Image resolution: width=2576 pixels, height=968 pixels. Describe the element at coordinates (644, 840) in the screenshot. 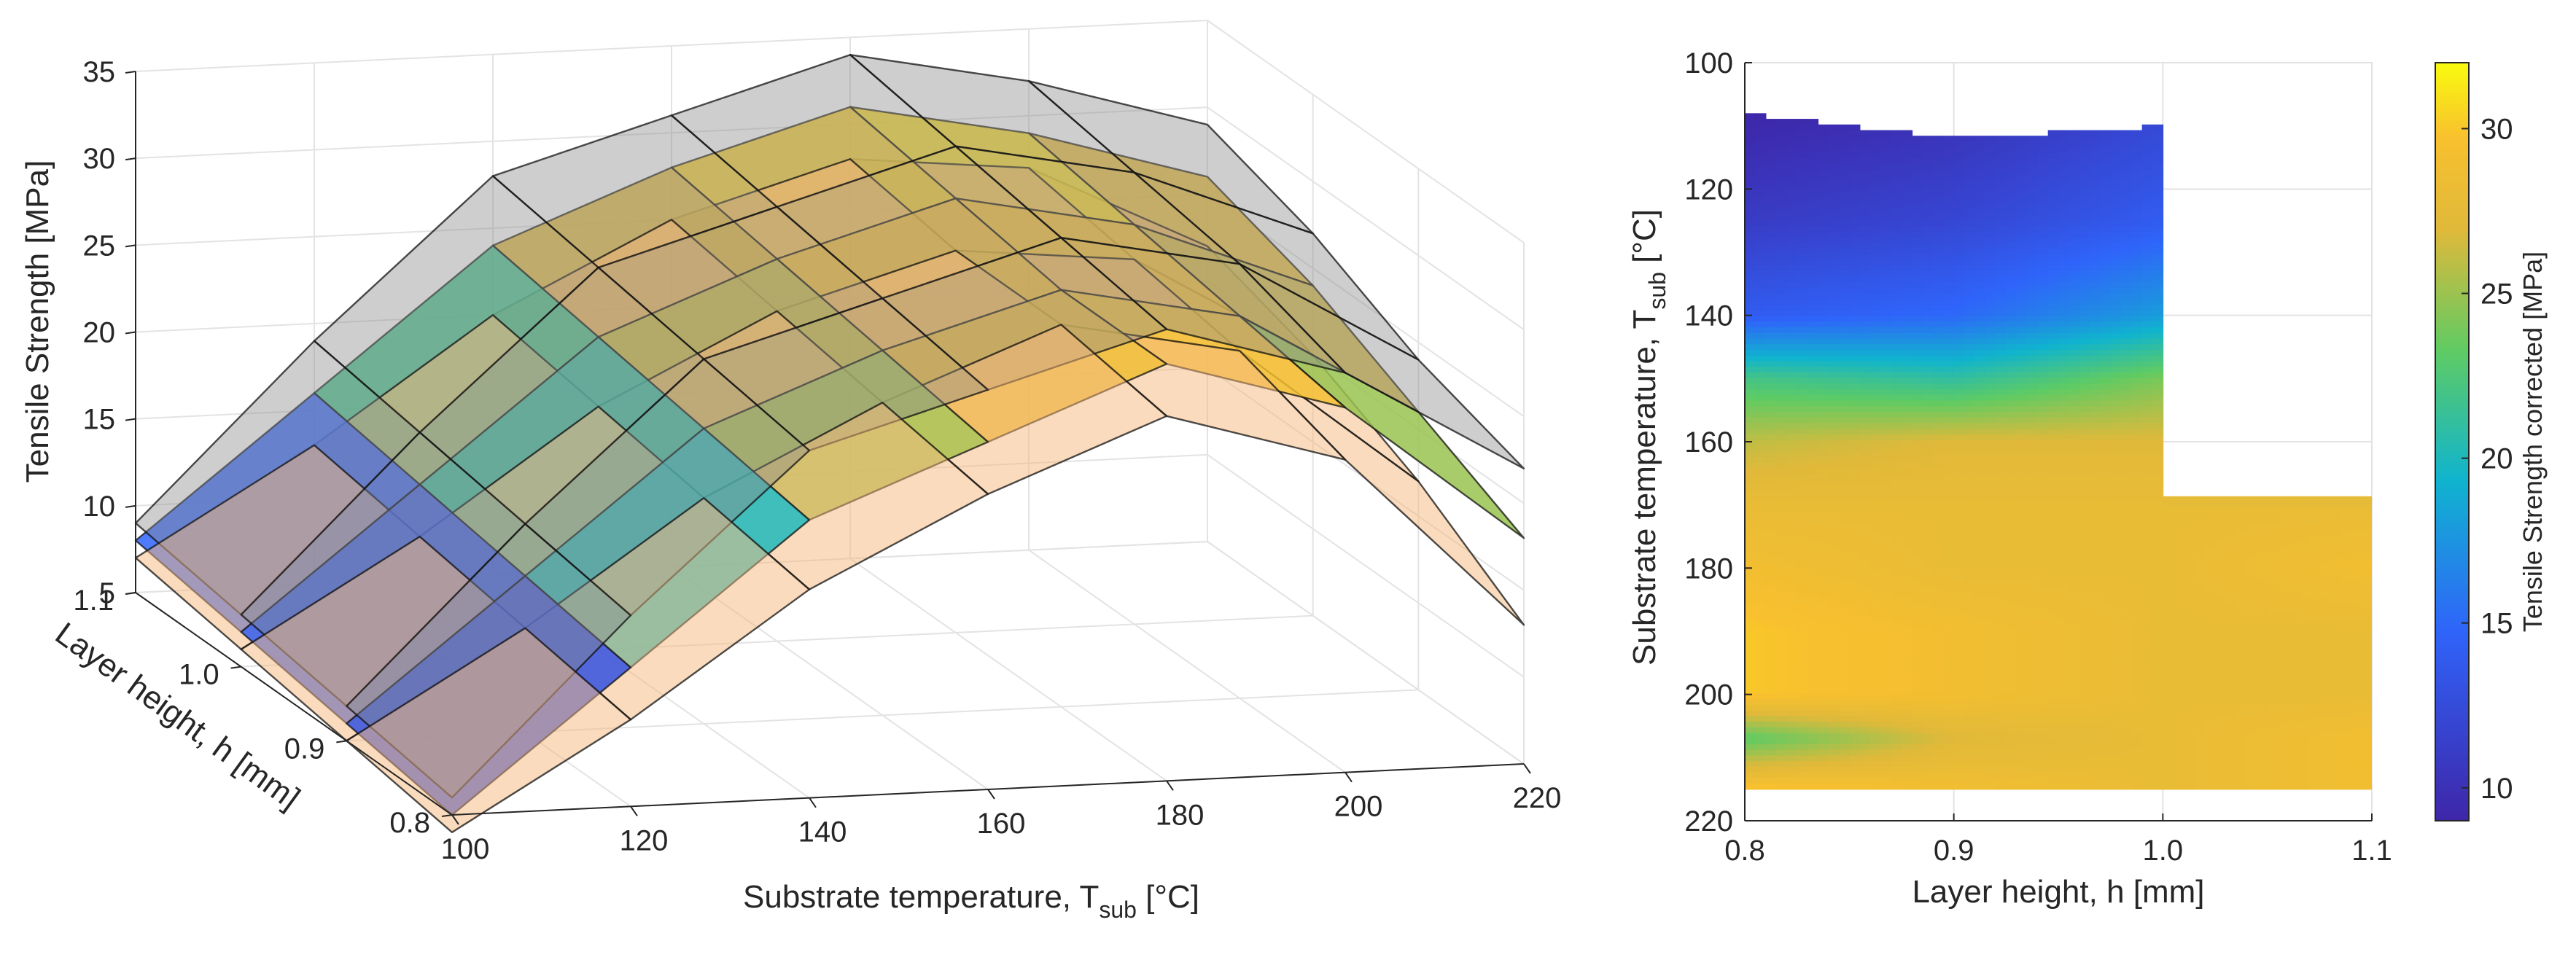

I see `x-tick-label: 120` at that location.